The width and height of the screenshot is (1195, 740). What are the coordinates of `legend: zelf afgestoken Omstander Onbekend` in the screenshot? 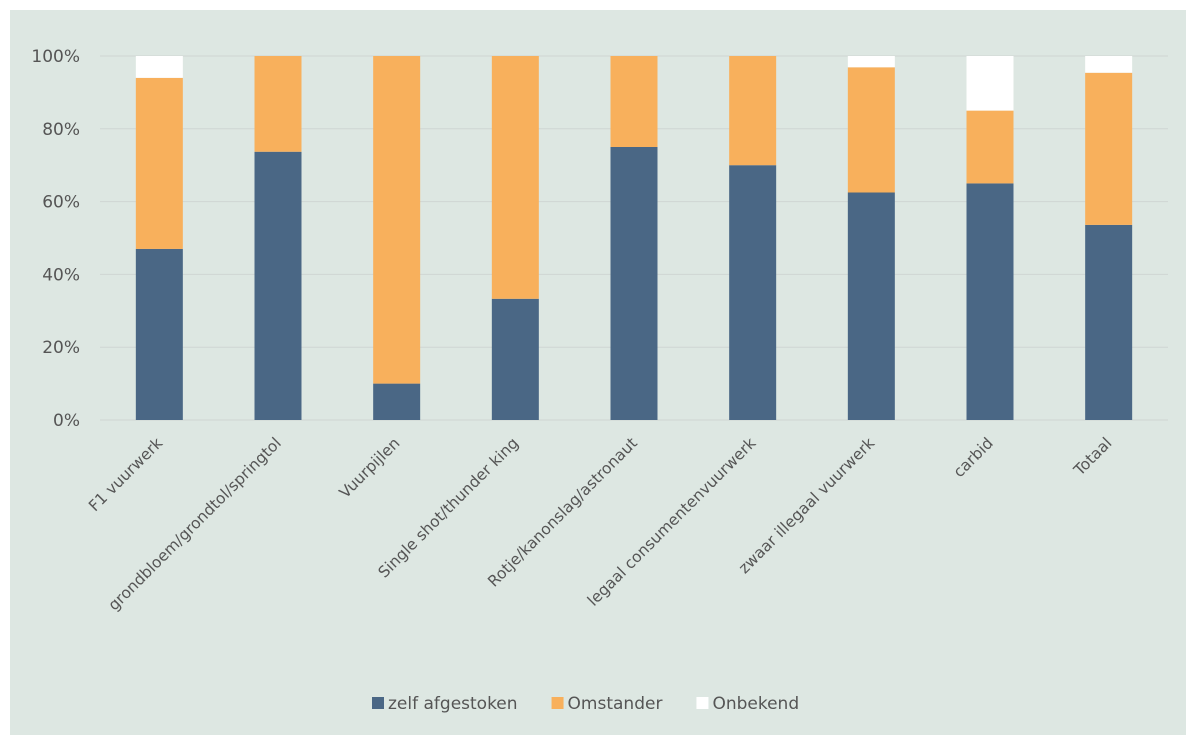 It's located at (585, 704).